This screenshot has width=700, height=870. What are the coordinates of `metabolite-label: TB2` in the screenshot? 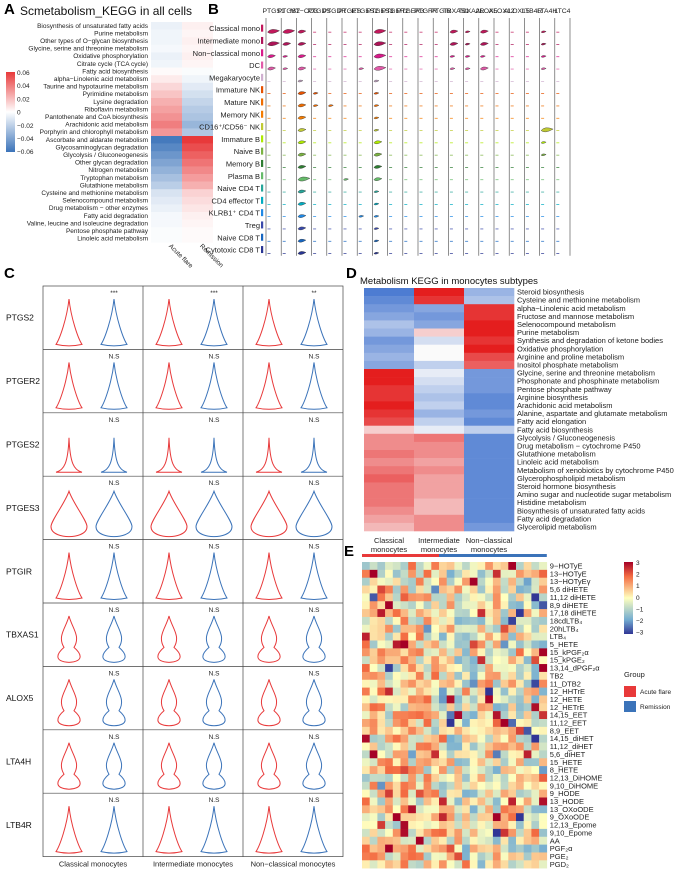 It's located at (557, 675).